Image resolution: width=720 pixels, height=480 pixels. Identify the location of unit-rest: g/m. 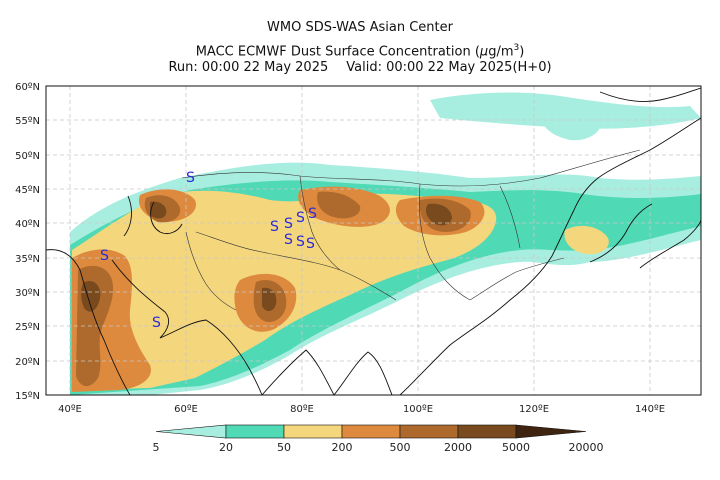
(501, 52).